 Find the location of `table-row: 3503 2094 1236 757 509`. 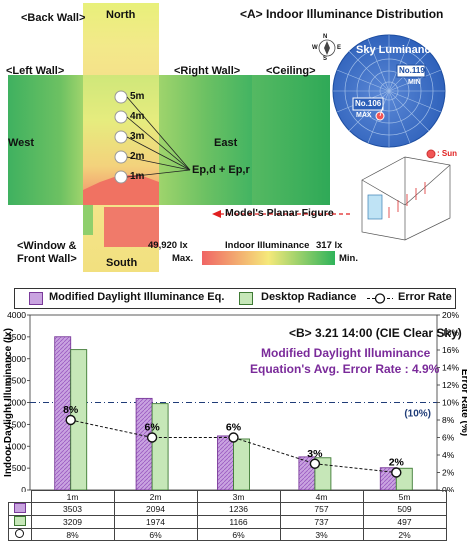

table-row: 3503 2094 1236 757 509 is located at coordinates (227, 509).